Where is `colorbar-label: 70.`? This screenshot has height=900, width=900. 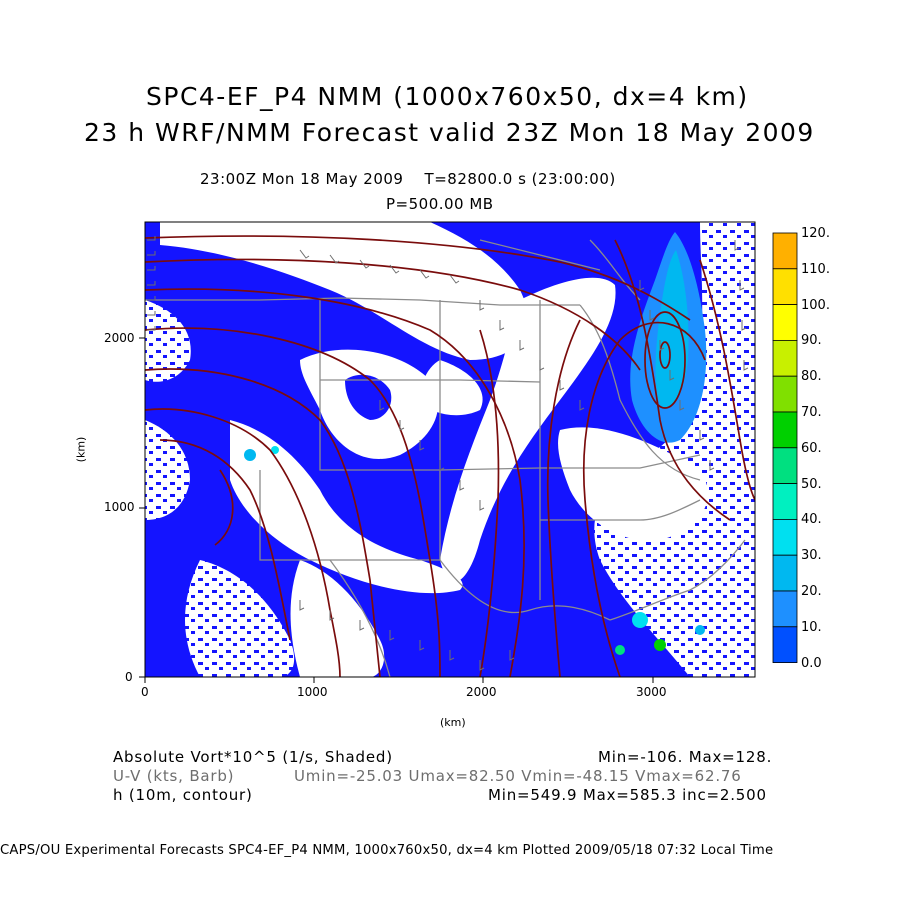
colorbar-label: 70. is located at coordinates (811, 412).